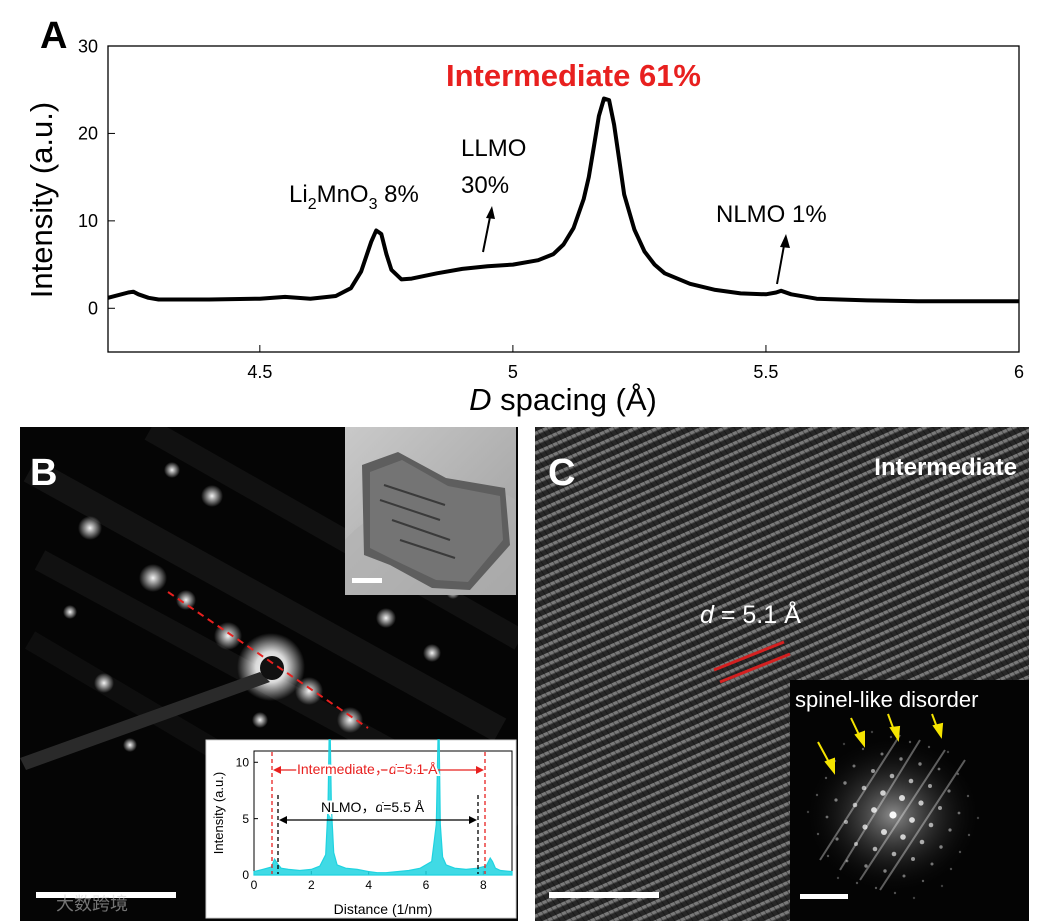 The height and width of the screenshot is (921, 1039). What do you see at coordinates (561, 473) in the screenshot?
I see `panel-c-letter: C` at bounding box center [561, 473].